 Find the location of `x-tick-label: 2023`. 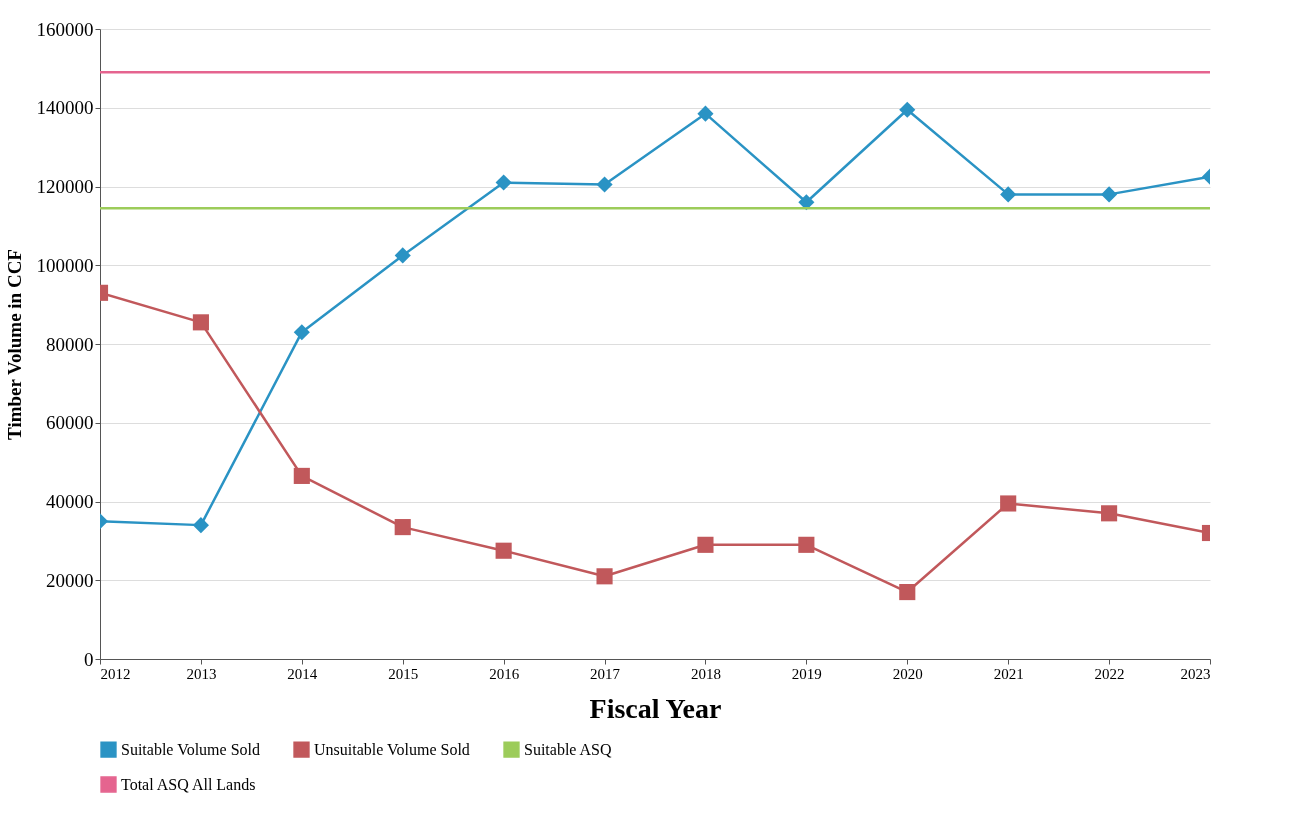

x-tick-label: 2023 is located at coordinates (1195, 673).